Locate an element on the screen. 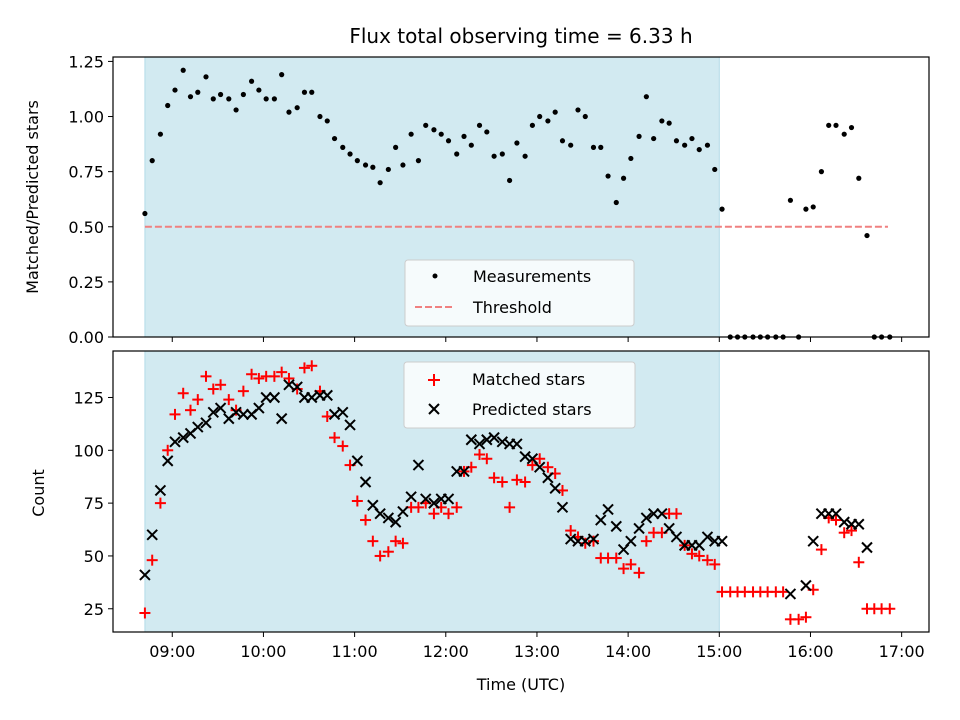 Image resolution: width=960 pixels, height=720 pixels. legend-matched-label: Matched stars is located at coordinates (528, 379).